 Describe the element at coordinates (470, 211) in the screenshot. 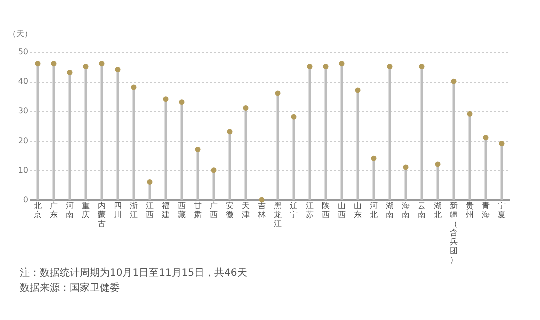

I see `x-tick-label: 贵州` at that location.